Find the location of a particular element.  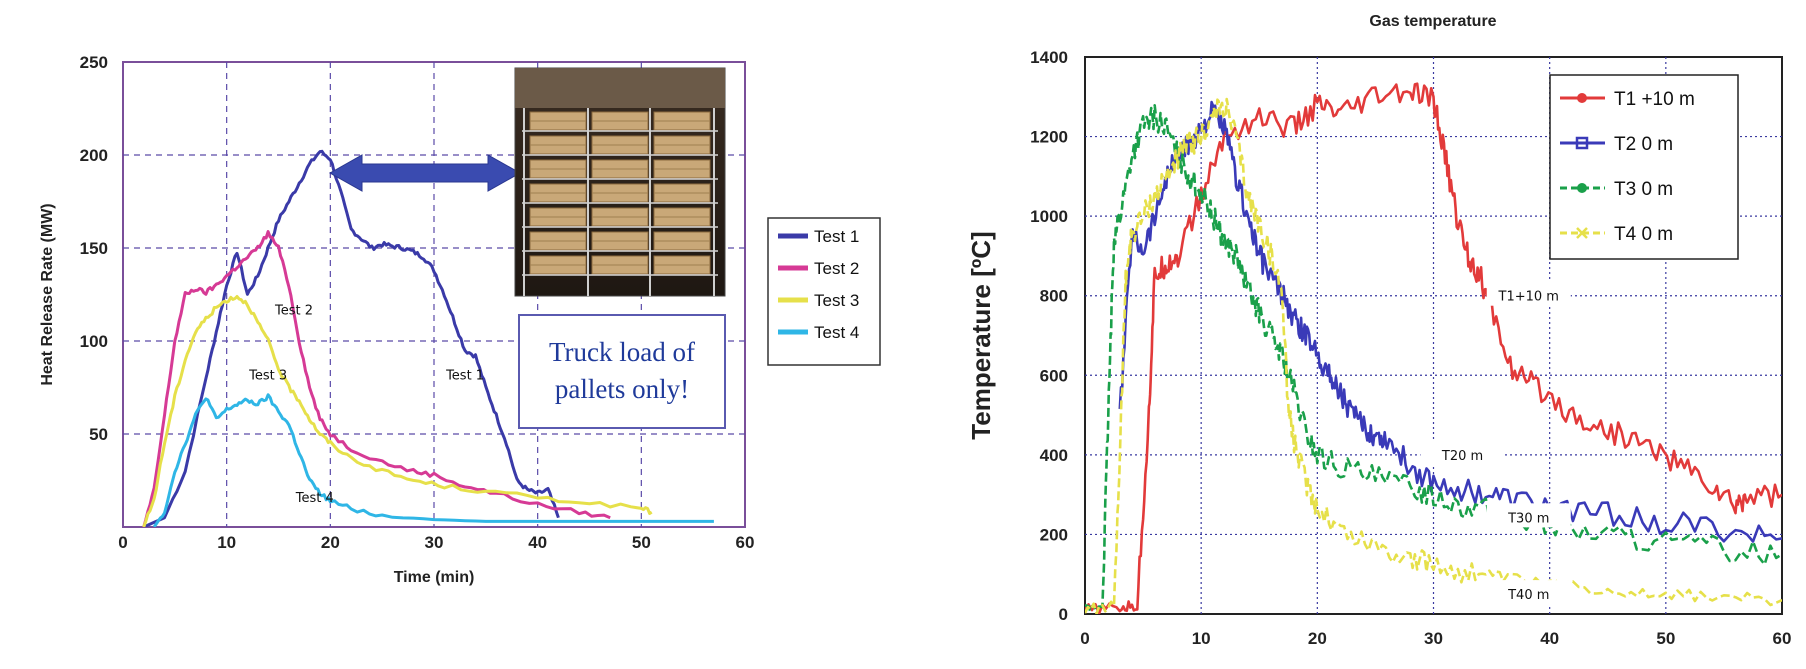

chart2-y-tick-label: 1000 is located at coordinates (1049, 216).